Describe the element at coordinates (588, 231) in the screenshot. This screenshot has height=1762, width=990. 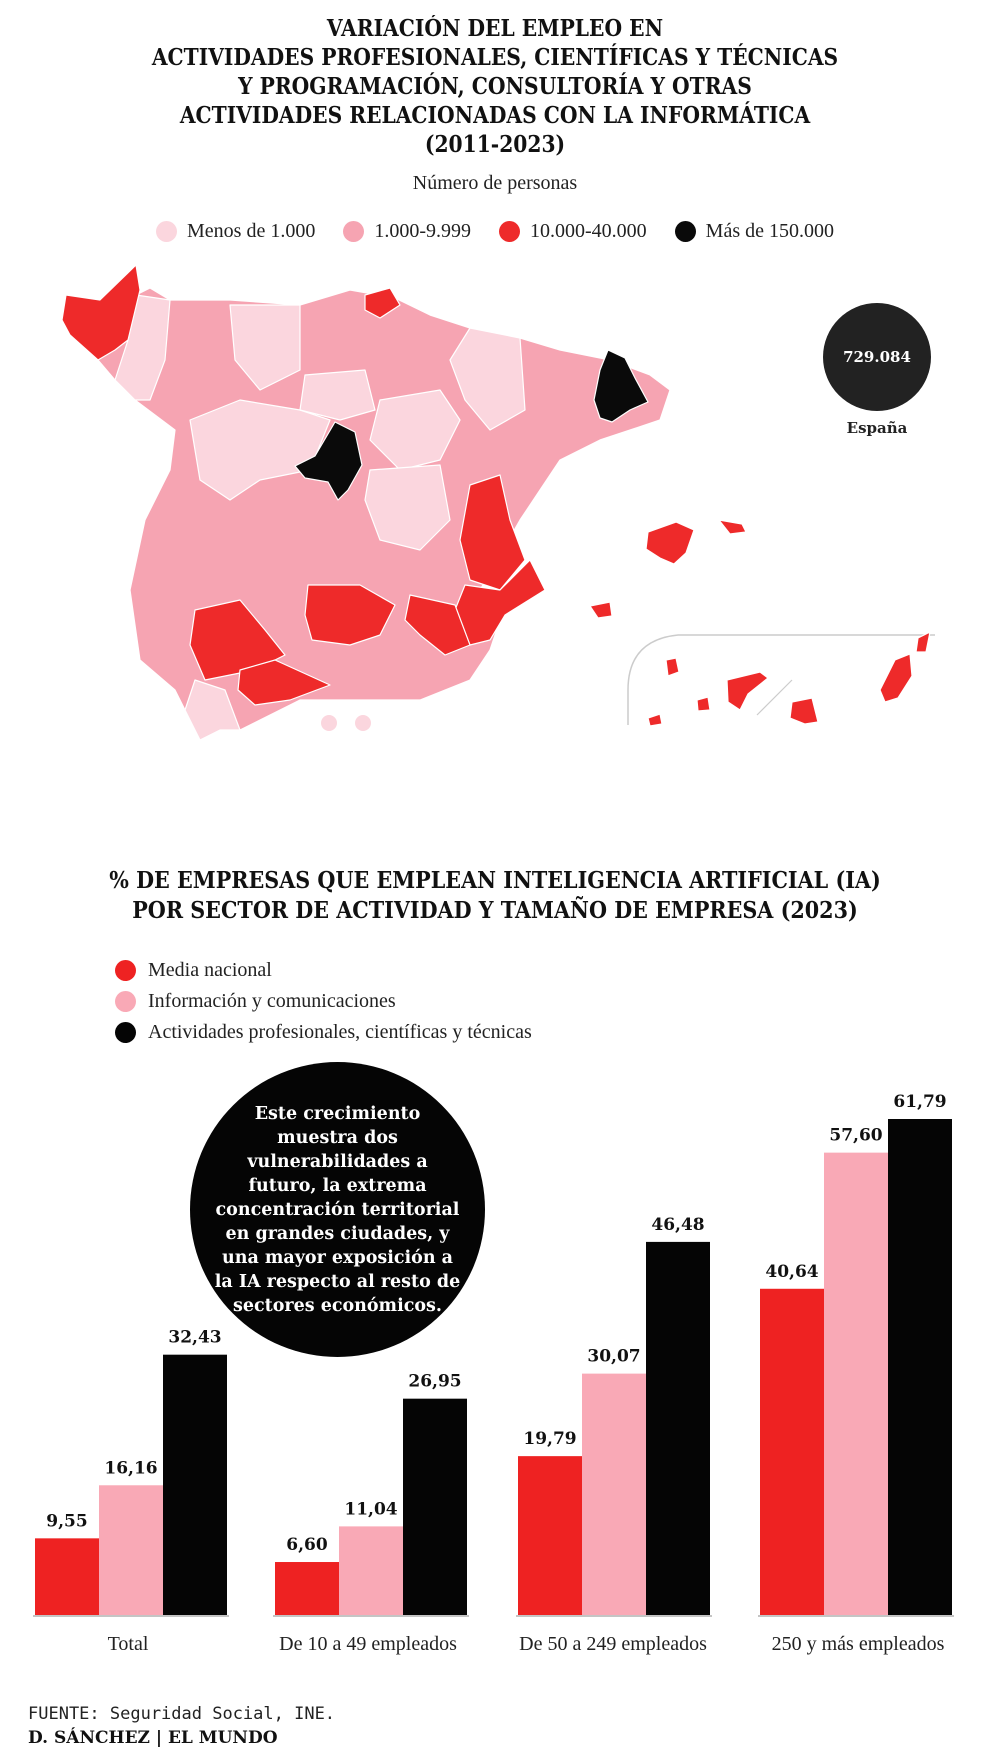
I see `legend-label: 10.000-40.000` at that location.